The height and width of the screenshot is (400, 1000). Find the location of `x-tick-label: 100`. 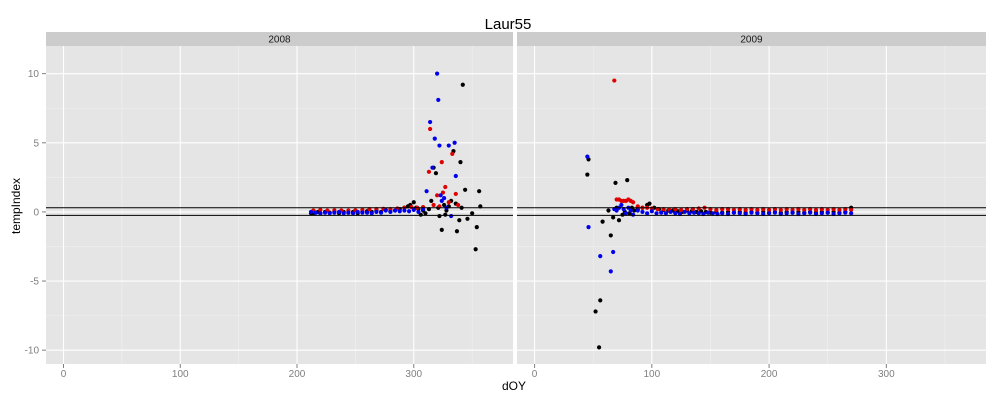

x-tick-label: 100 is located at coordinates (180, 374).